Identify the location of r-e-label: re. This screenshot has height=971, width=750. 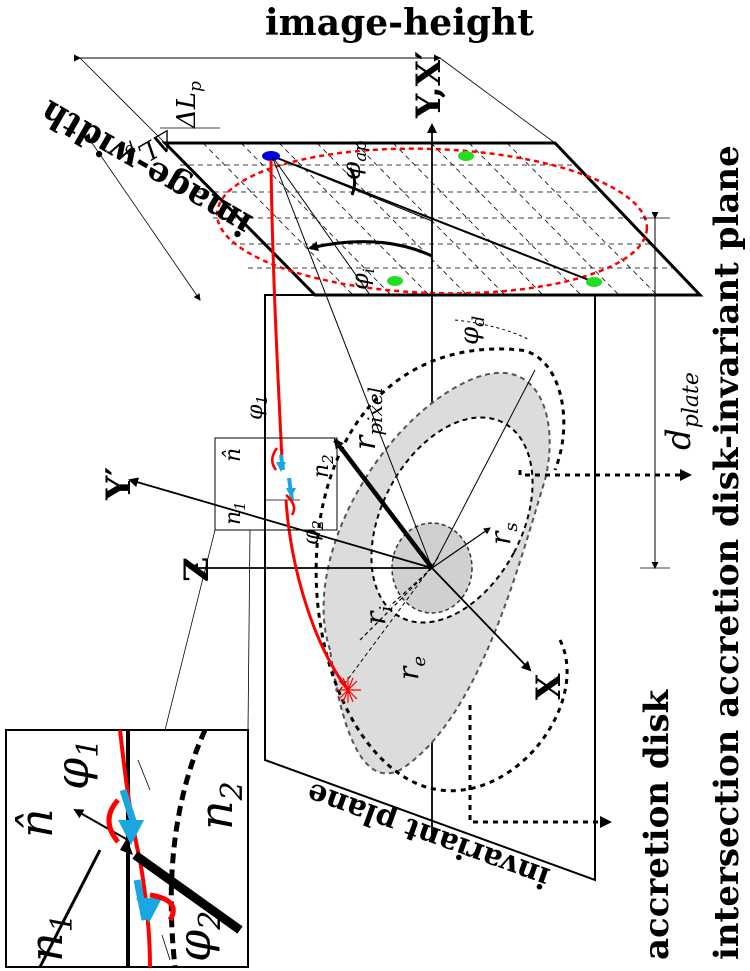
(411, 668).